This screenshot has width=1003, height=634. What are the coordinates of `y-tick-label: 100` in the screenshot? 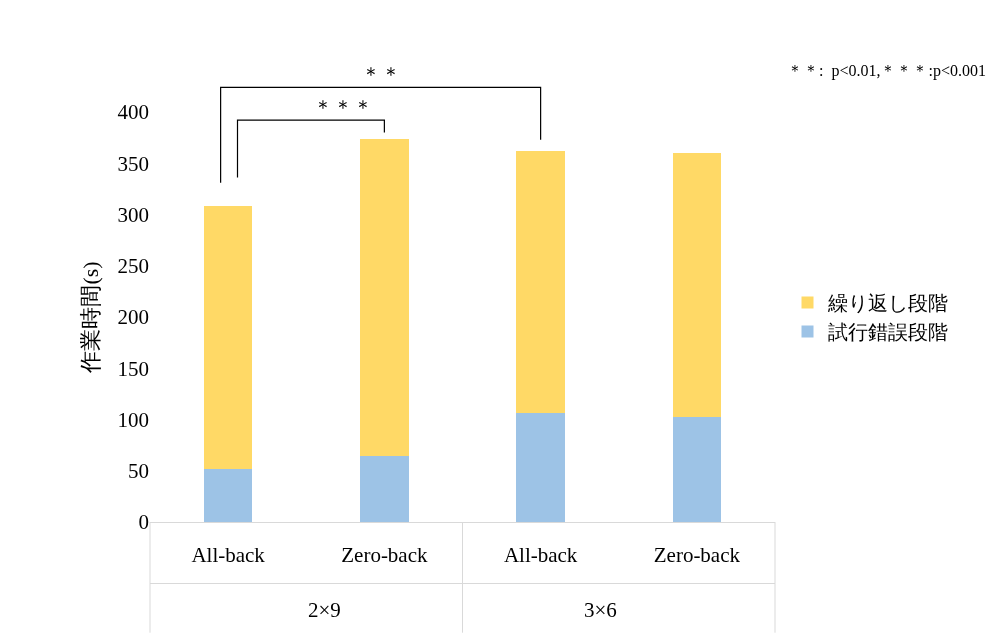 It's located at (133, 419).